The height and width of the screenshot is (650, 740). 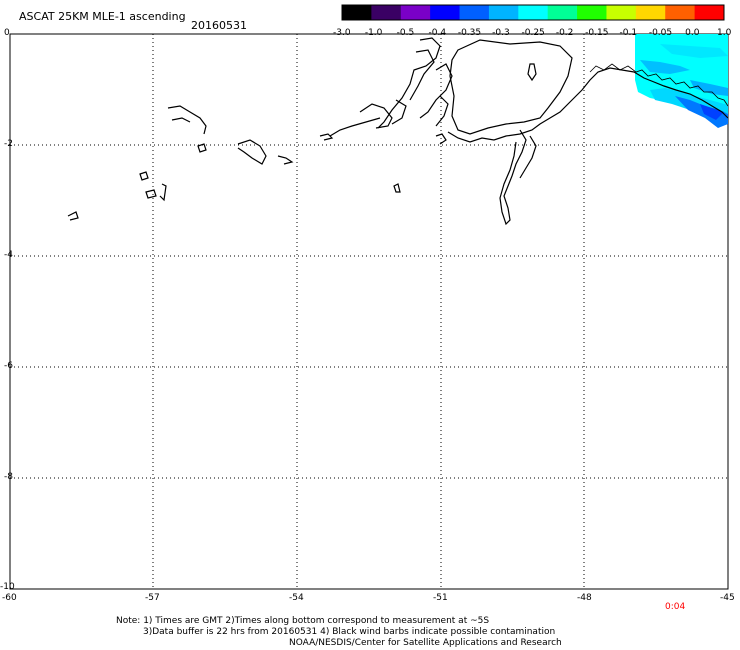 What do you see at coordinates (469, 33) in the screenshot?
I see `colorbar-label: -0.35` at bounding box center [469, 33].